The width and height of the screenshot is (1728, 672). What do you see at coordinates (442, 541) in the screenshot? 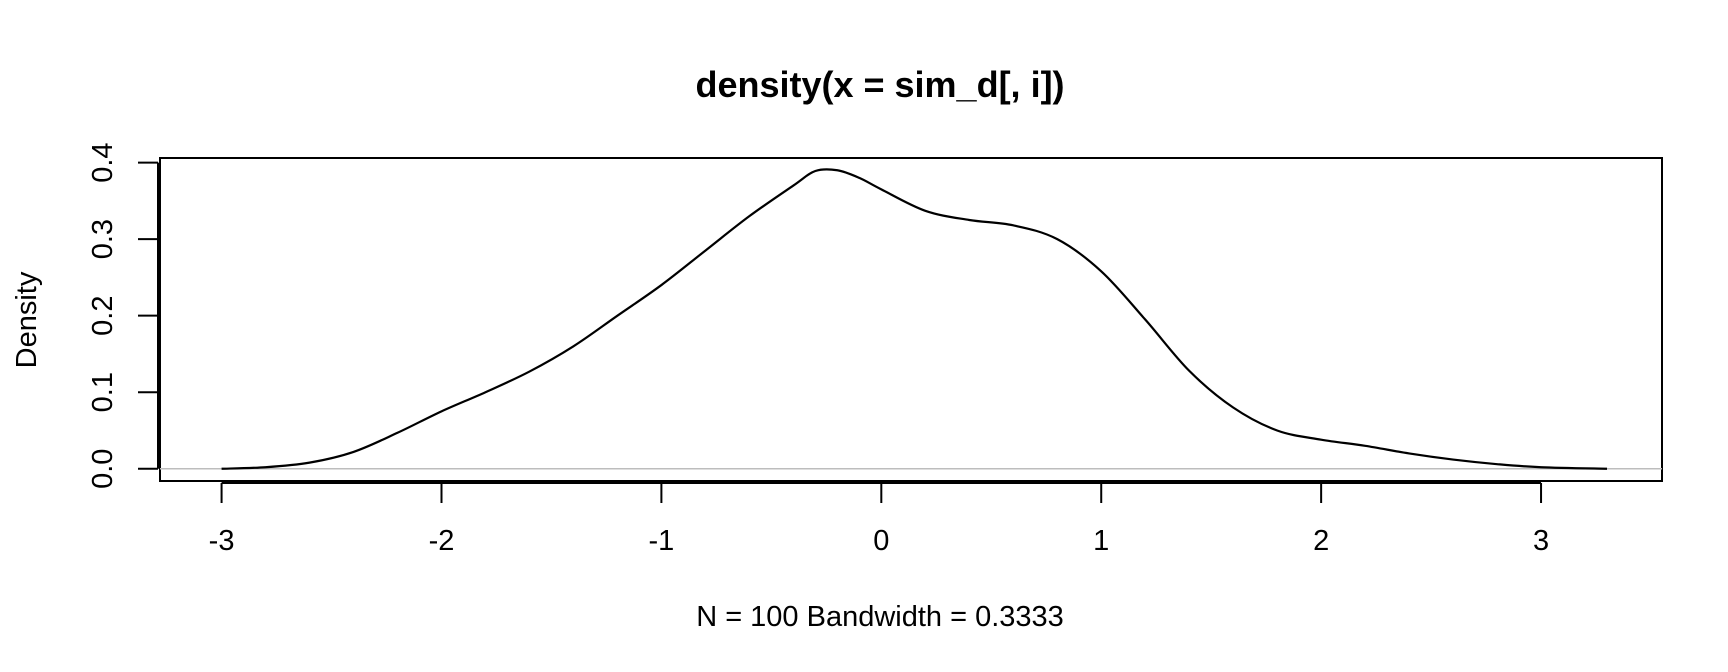
I see `x-tick-label: -2` at bounding box center [442, 541].